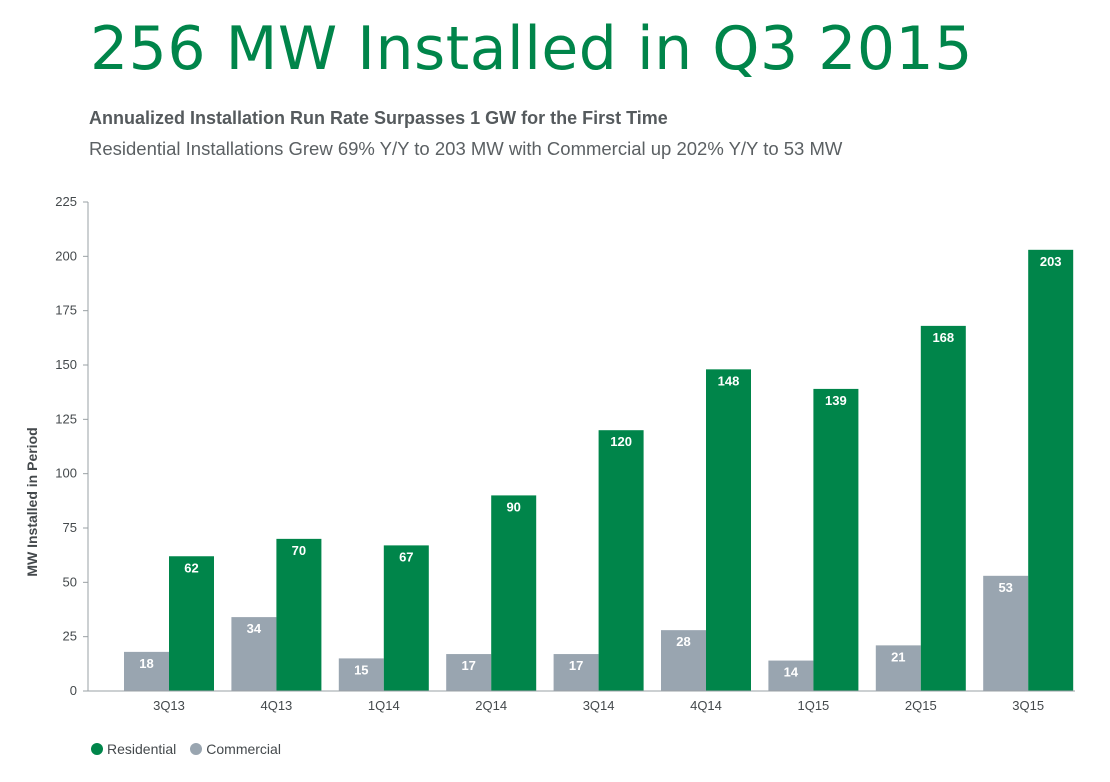  What do you see at coordinates (406, 556) in the screenshot?
I see `data-label-residential: 67` at bounding box center [406, 556].